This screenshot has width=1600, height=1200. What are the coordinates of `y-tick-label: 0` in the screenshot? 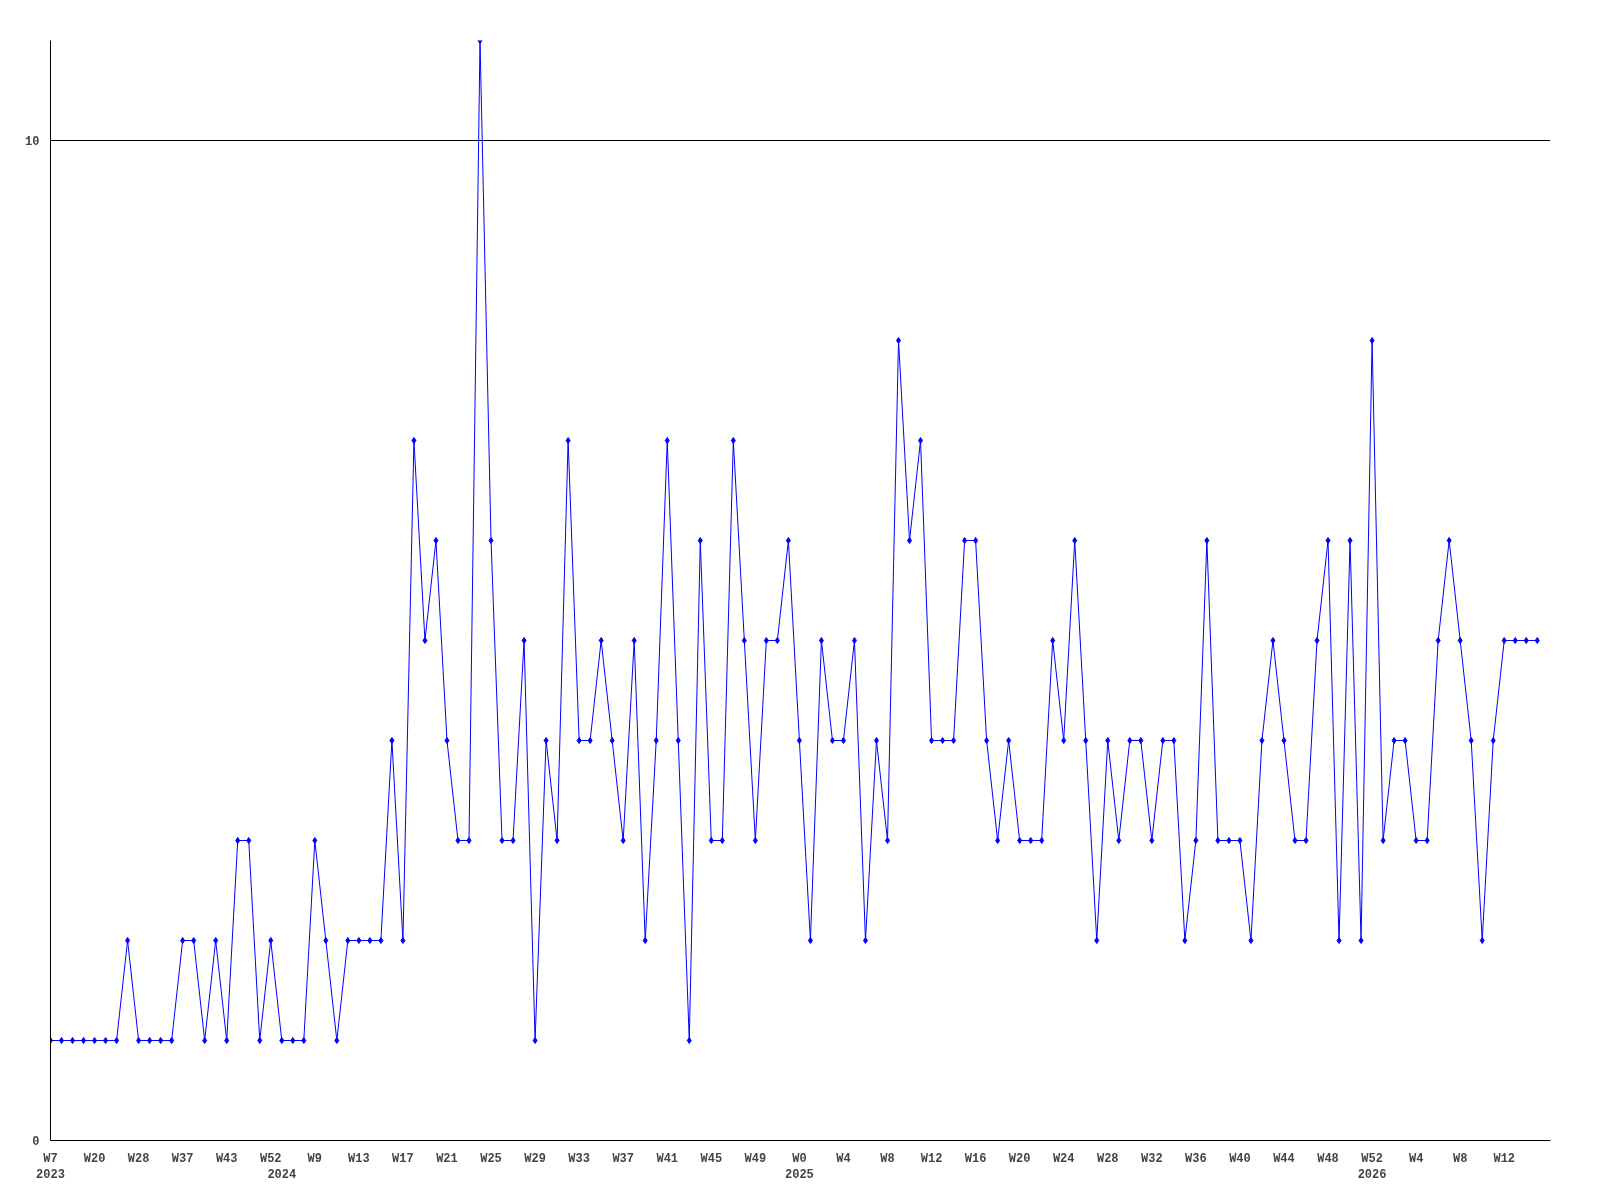 It's located at (36, 1142).